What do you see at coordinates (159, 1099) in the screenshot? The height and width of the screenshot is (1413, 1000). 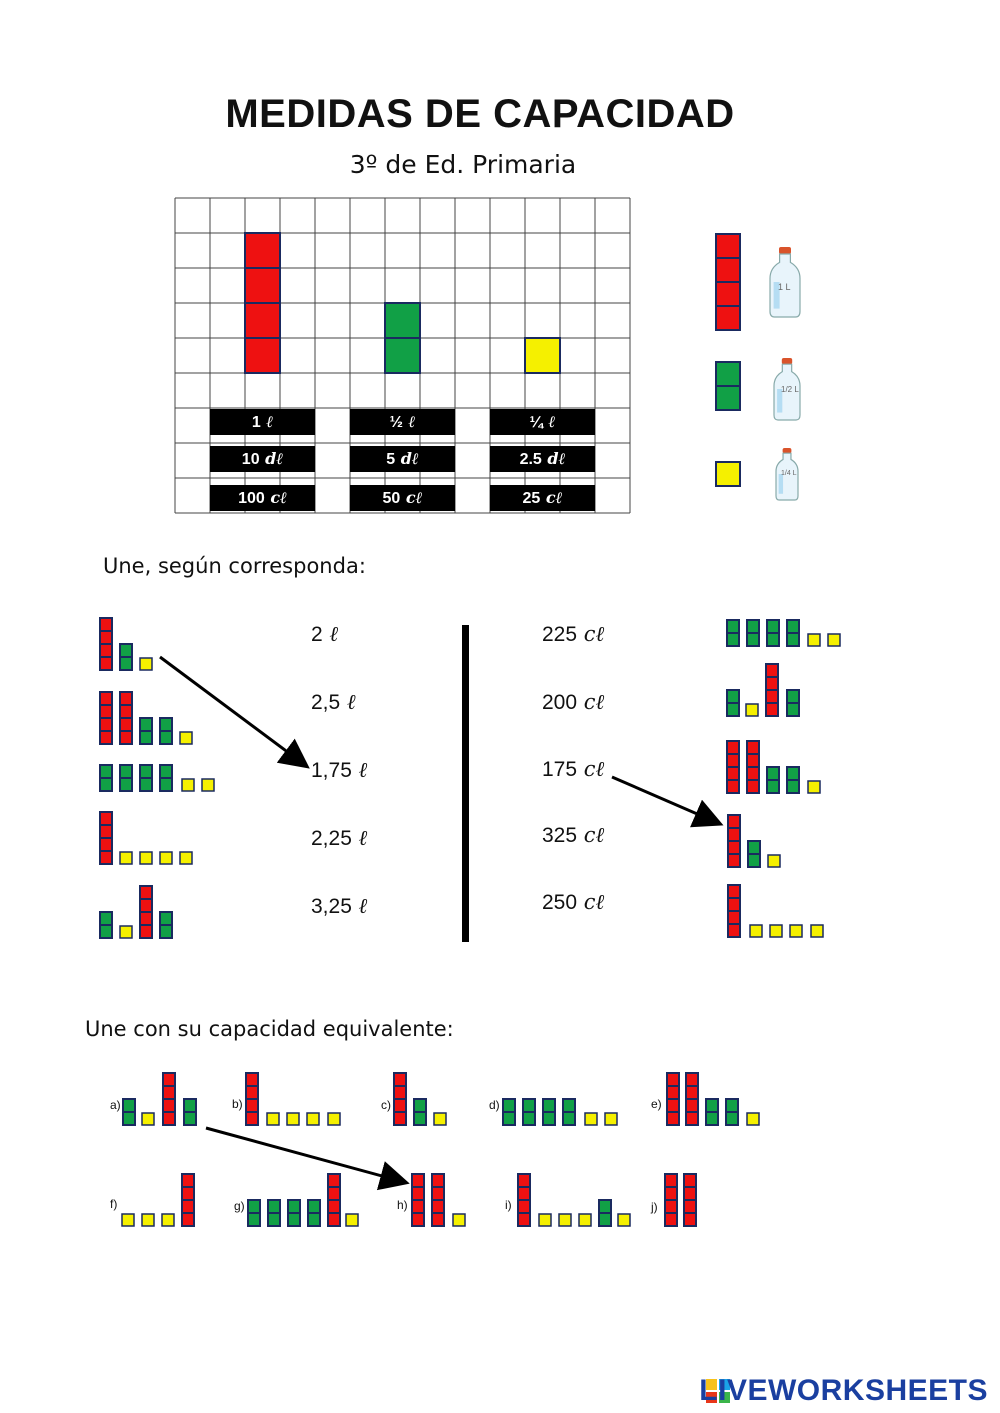 I see `picture-a` at bounding box center [159, 1099].